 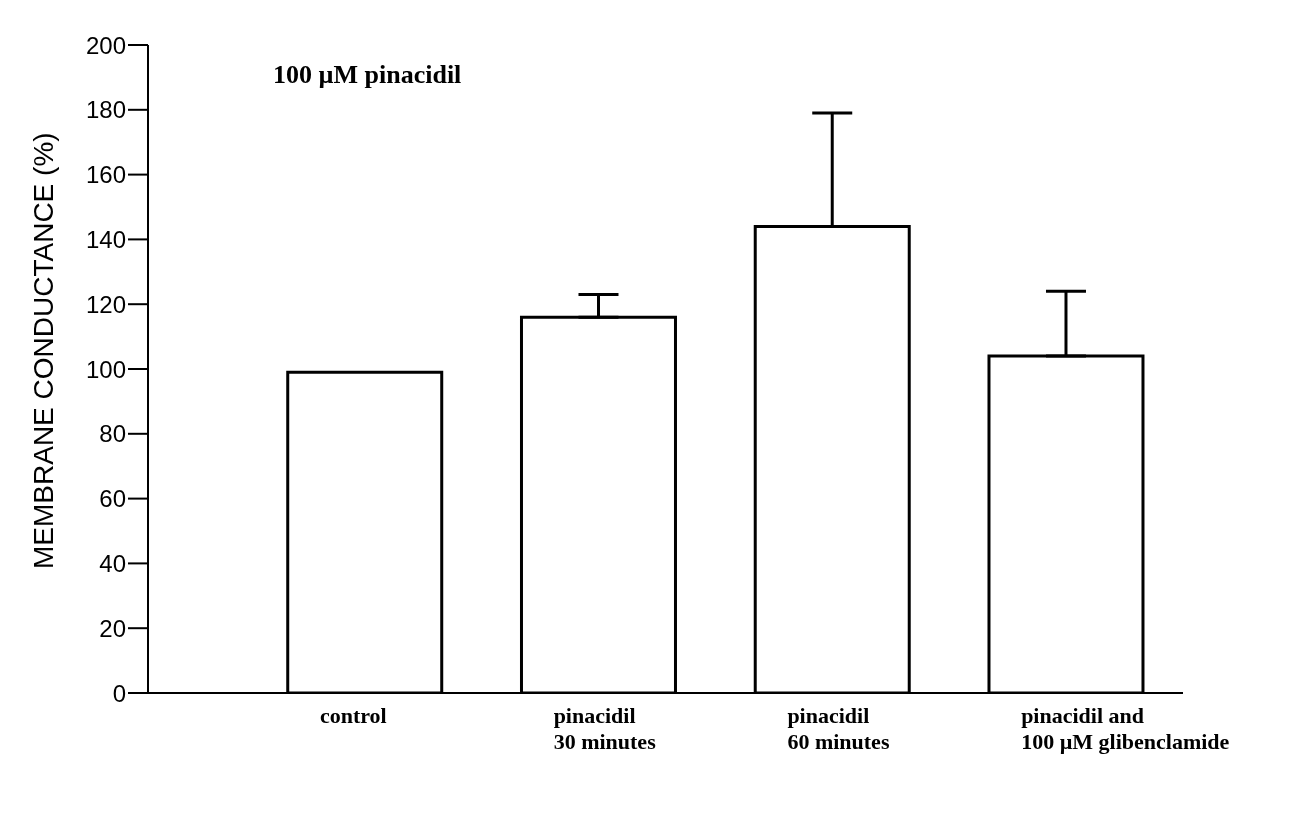 I want to click on y-tick-label: 200, so click(x=105, y=45).